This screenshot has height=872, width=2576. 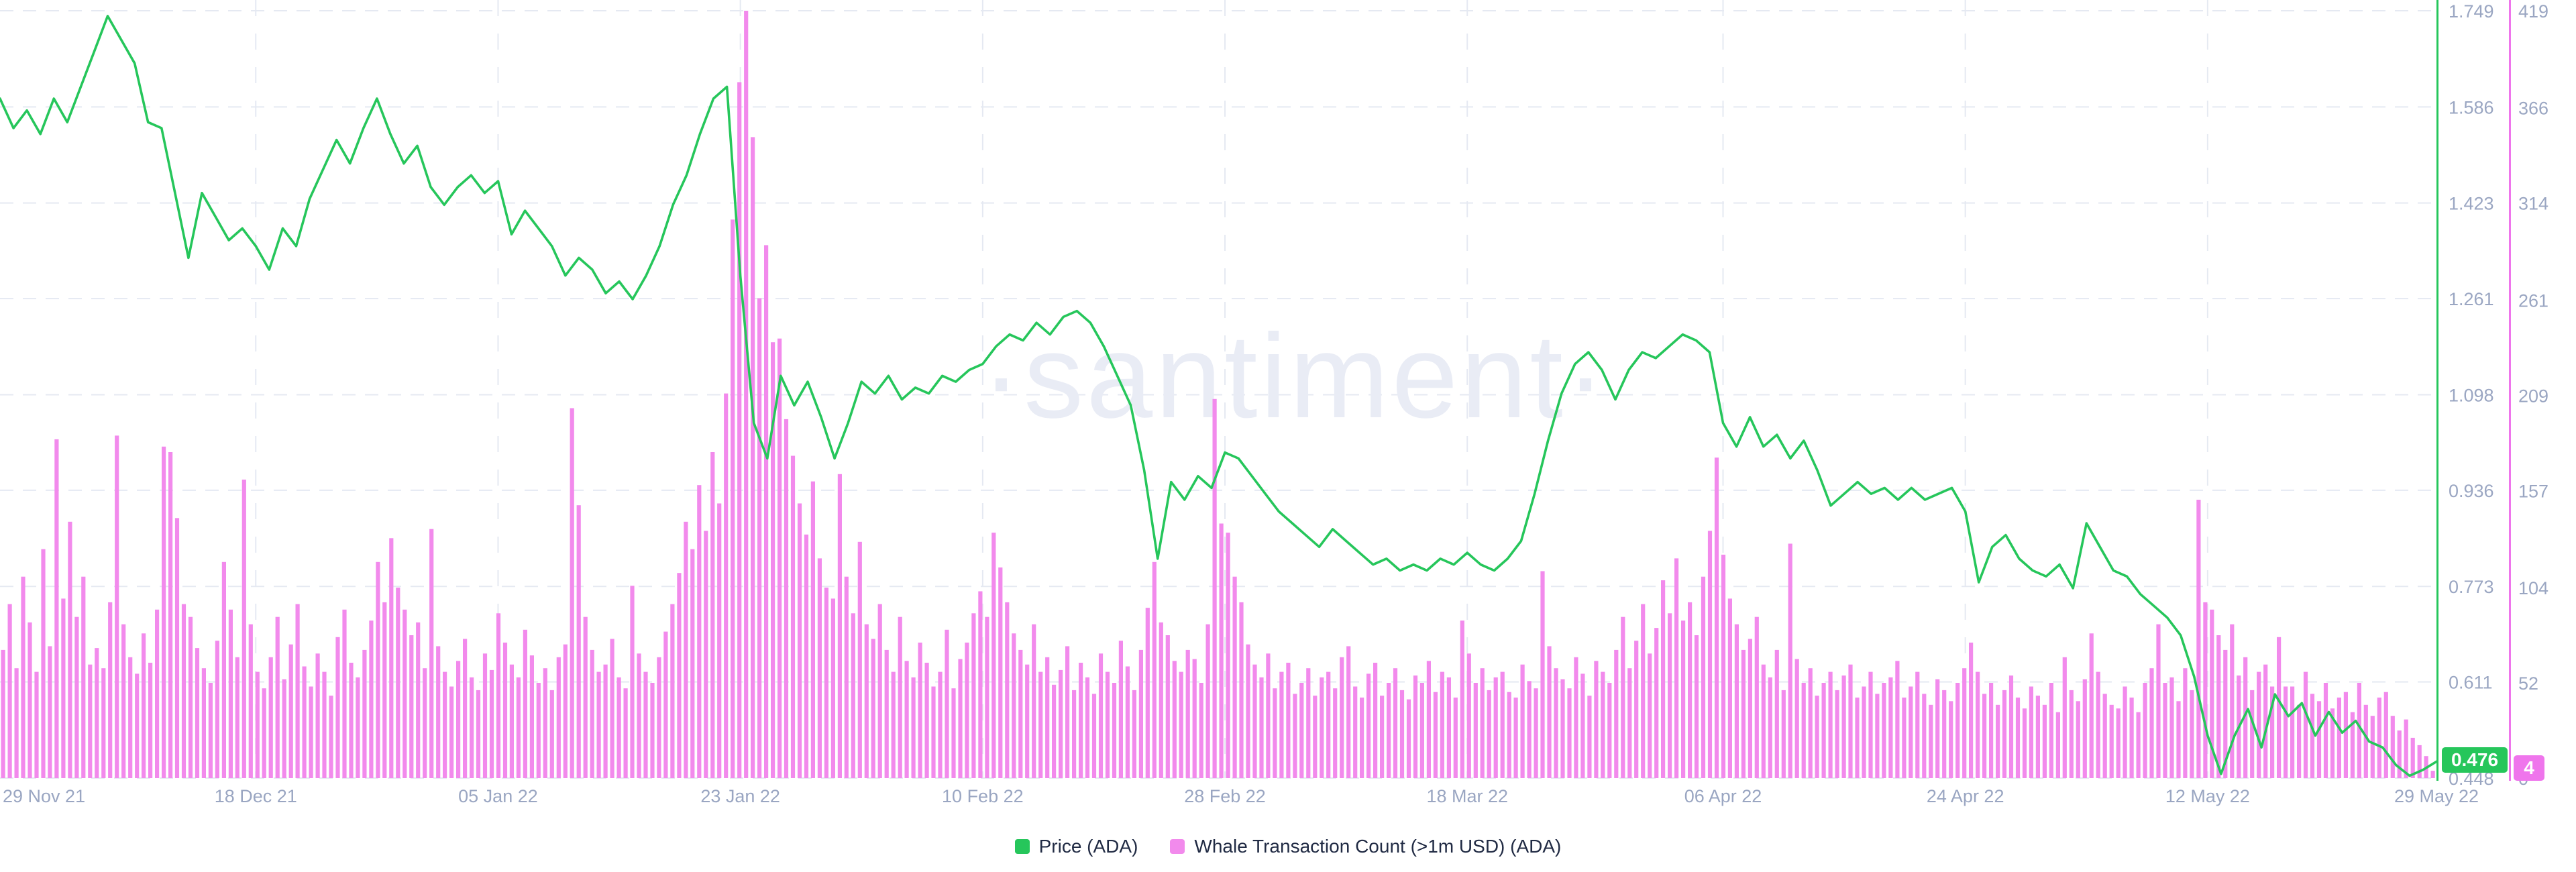 I want to click on whale-tick-label: 366, so click(x=2533, y=109).